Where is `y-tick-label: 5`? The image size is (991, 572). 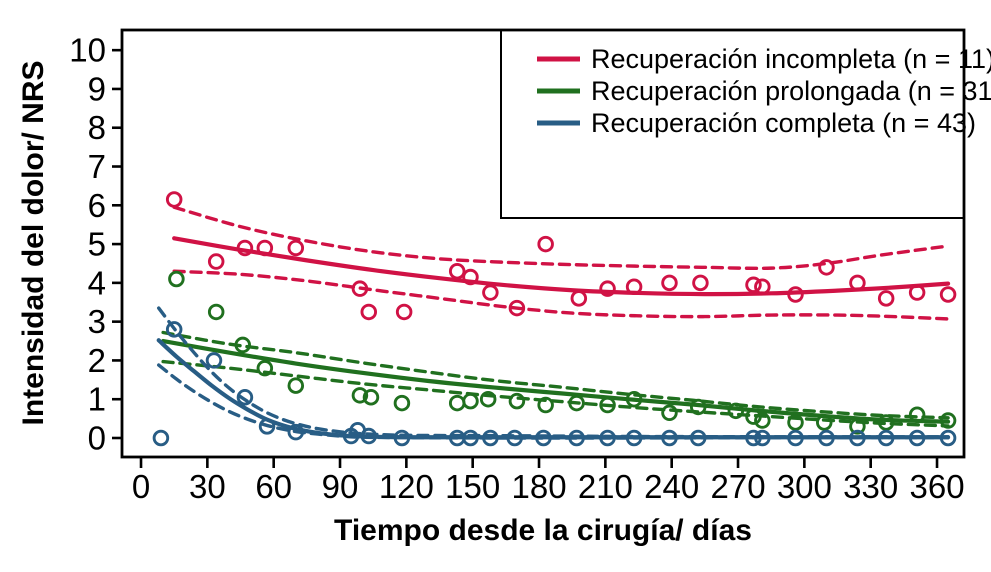 y-tick-label: 5 is located at coordinates (97, 244).